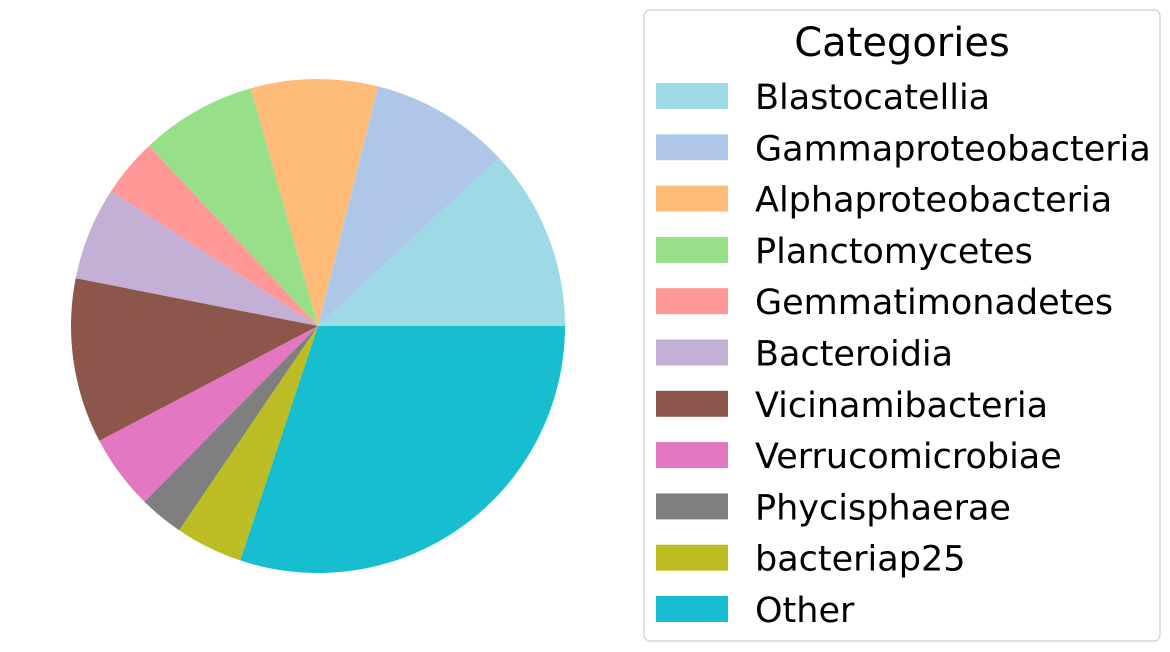 This screenshot has height=652, width=1170. Describe the element at coordinates (901, 406) in the screenshot. I see `legend-label: Vicinamibacteria` at that location.